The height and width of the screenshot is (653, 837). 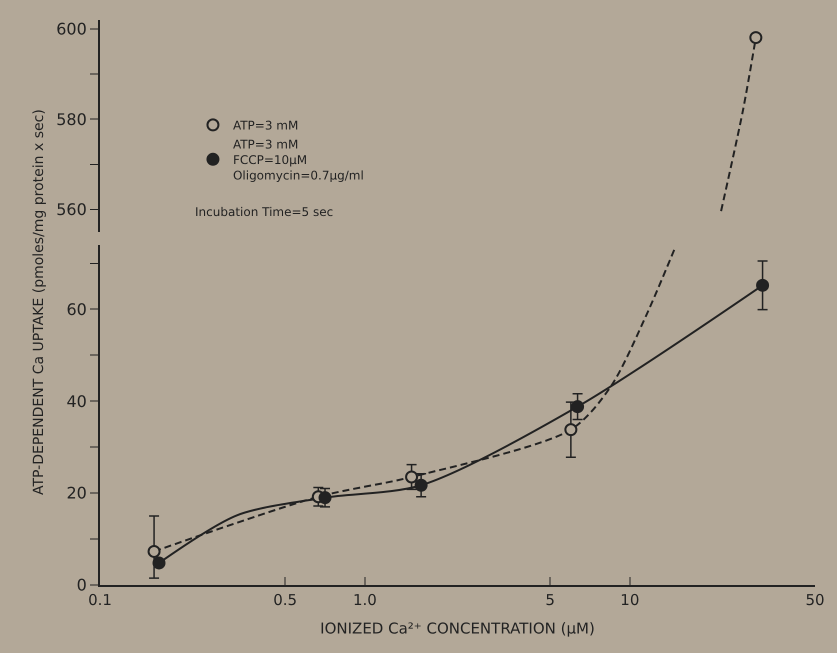 I want to click on y-tick-label: 20, so click(x=76, y=493).